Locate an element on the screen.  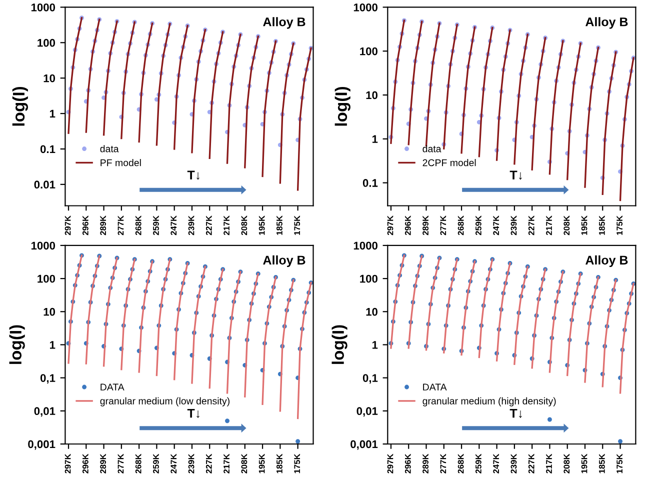
legend-label: 2CPF model is located at coordinates (449, 162).